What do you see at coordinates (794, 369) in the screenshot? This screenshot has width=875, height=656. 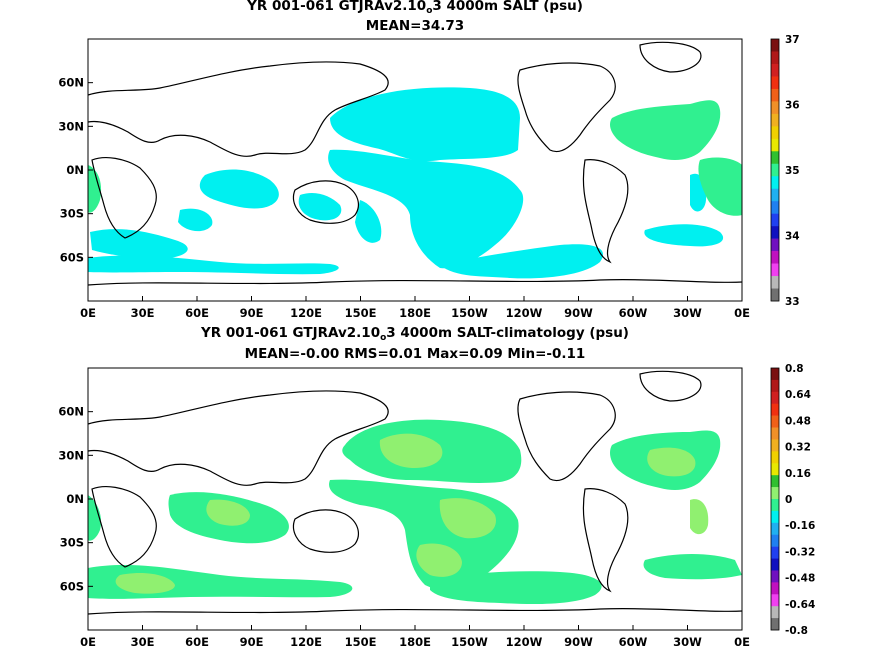 I see `colorbar-label: 0.8` at bounding box center [794, 369].